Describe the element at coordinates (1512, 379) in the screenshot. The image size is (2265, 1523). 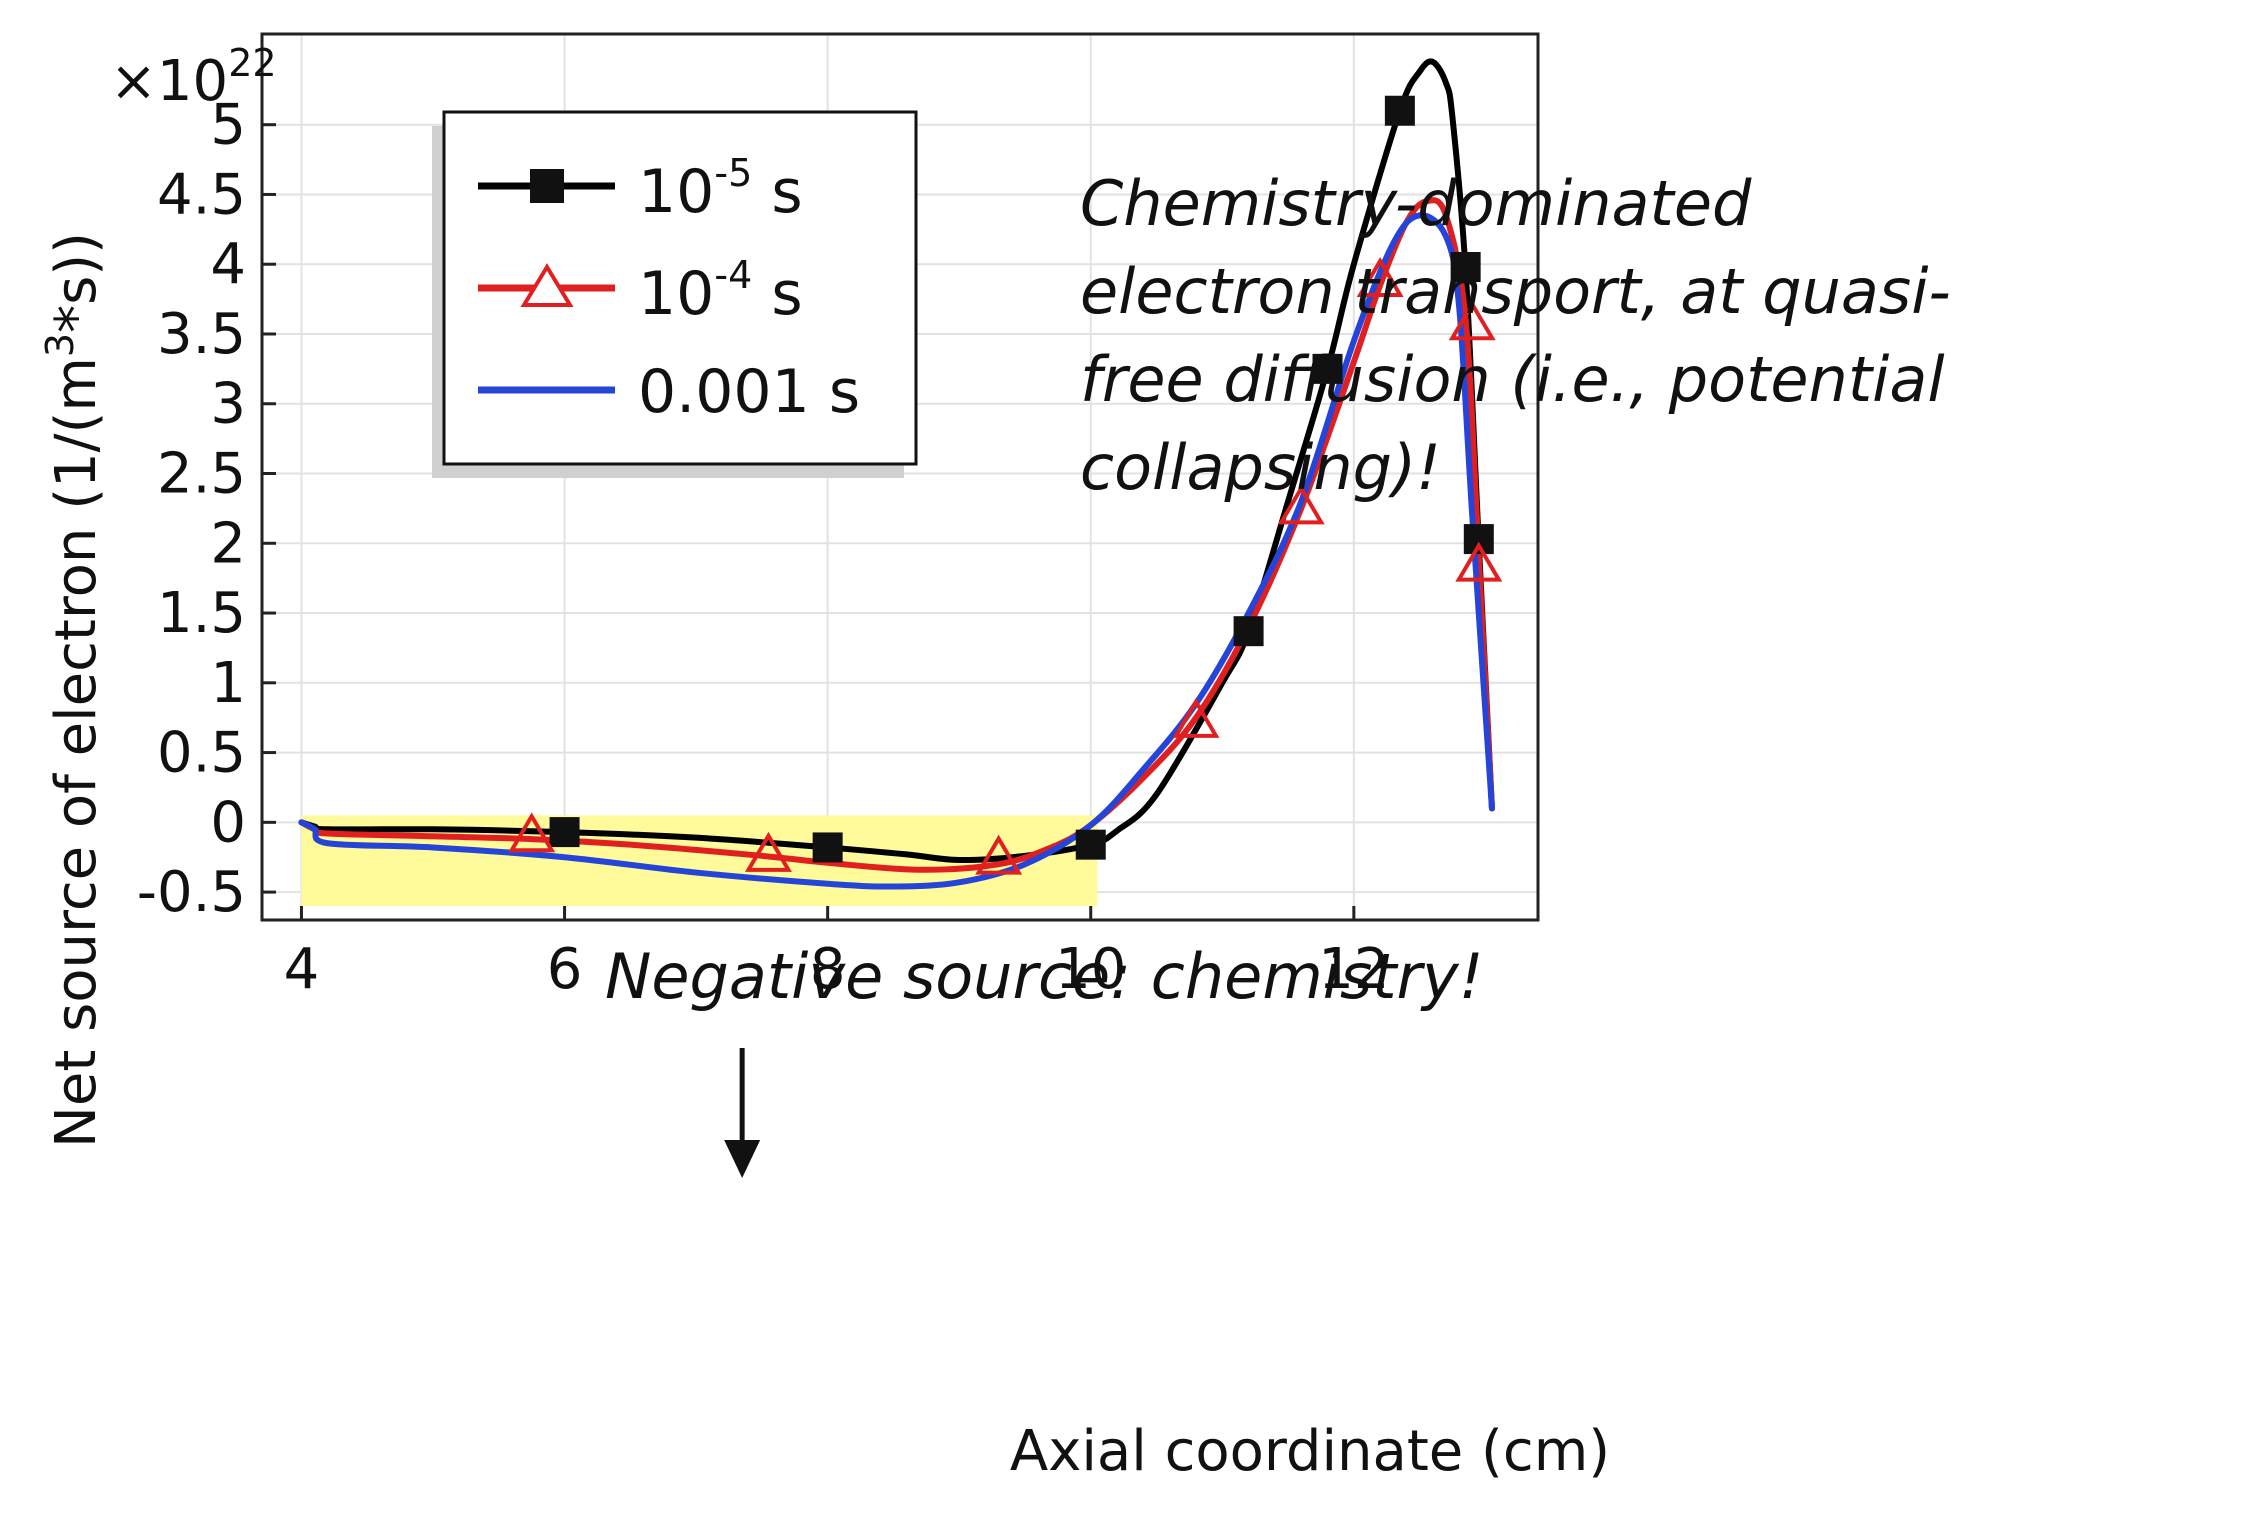
I see `annotation-chemistry-line-3: free diffusion (i.e., potential` at that location.